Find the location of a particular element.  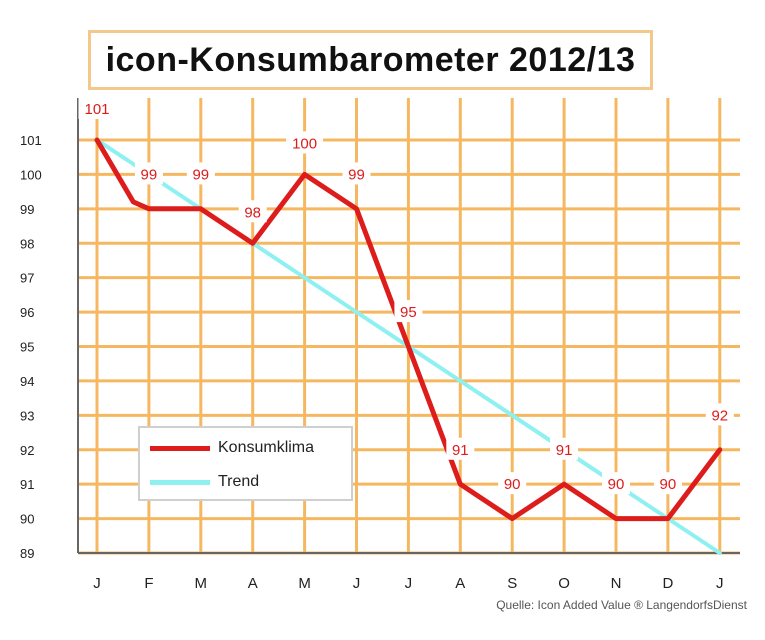

chart-title-box: icon-Konsumbarometer 2012/13 is located at coordinates (370, 60).